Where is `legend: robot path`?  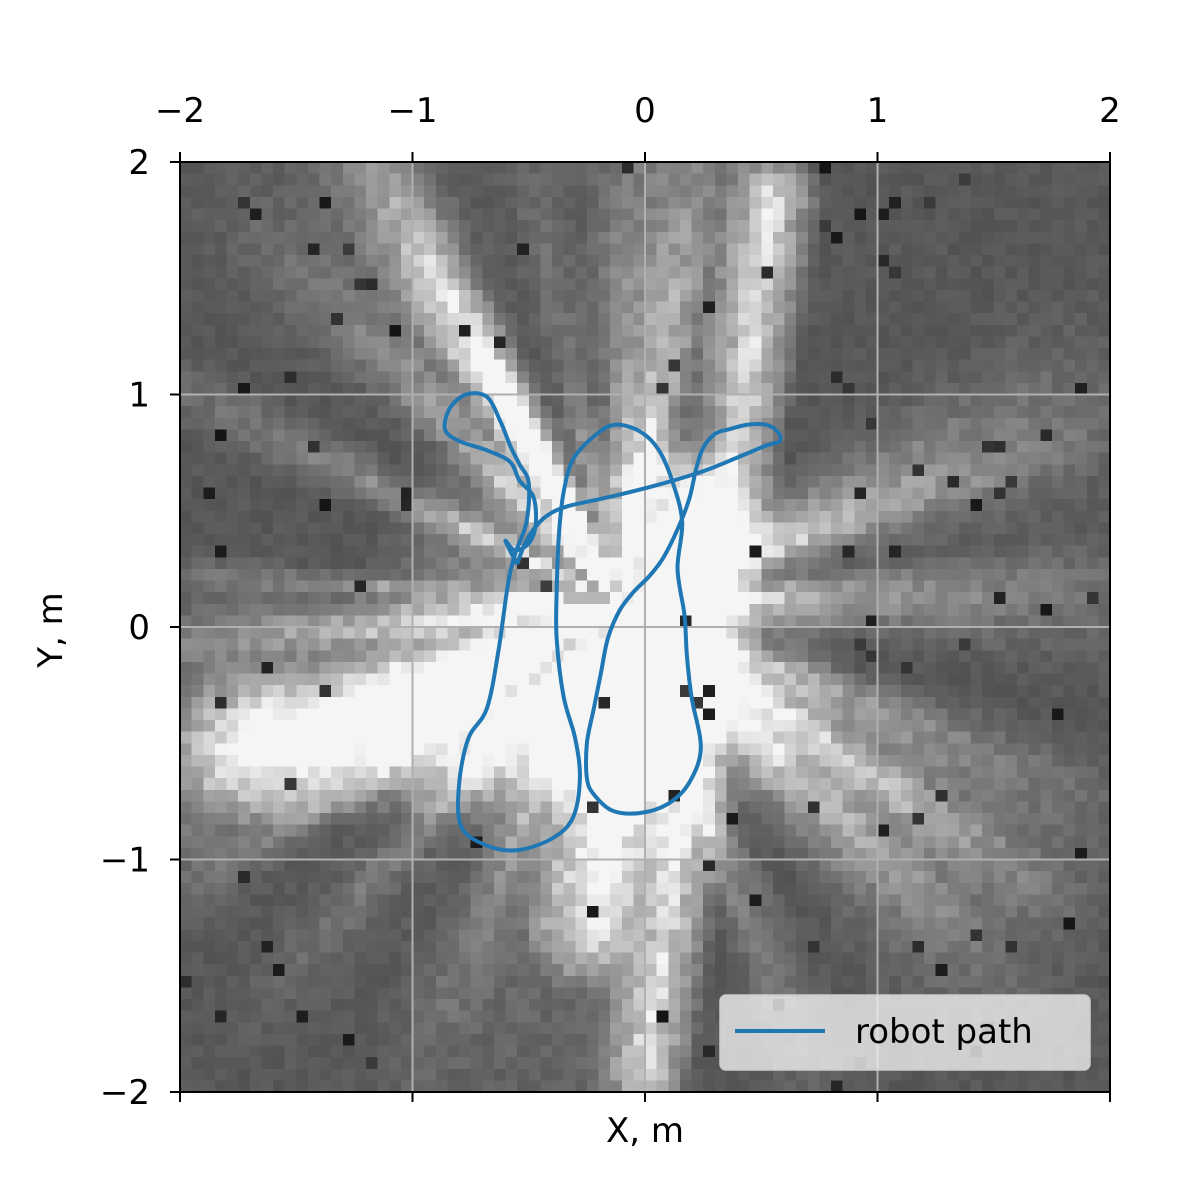 legend: robot path is located at coordinates (905, 1032).